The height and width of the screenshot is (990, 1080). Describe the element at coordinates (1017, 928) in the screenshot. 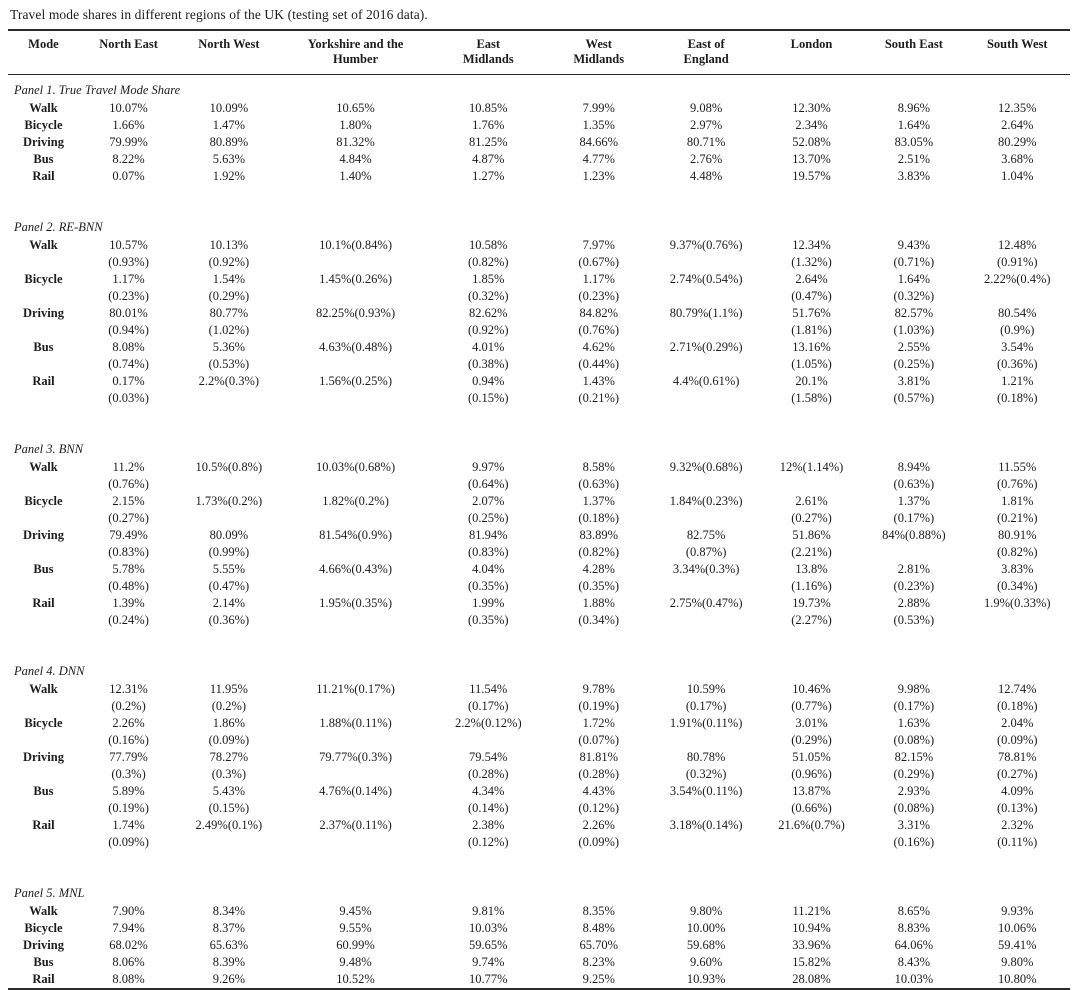

I see `value-cell-south-west: 10.06%` at that location.